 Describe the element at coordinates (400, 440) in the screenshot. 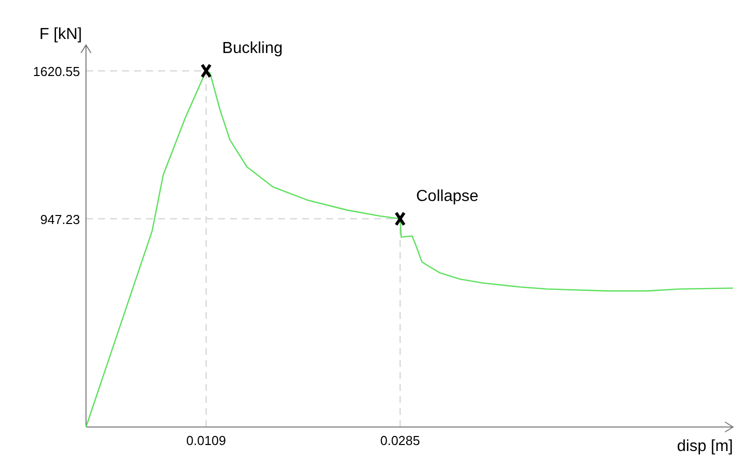

I see `x-tick-label: 0.0285` at that location.